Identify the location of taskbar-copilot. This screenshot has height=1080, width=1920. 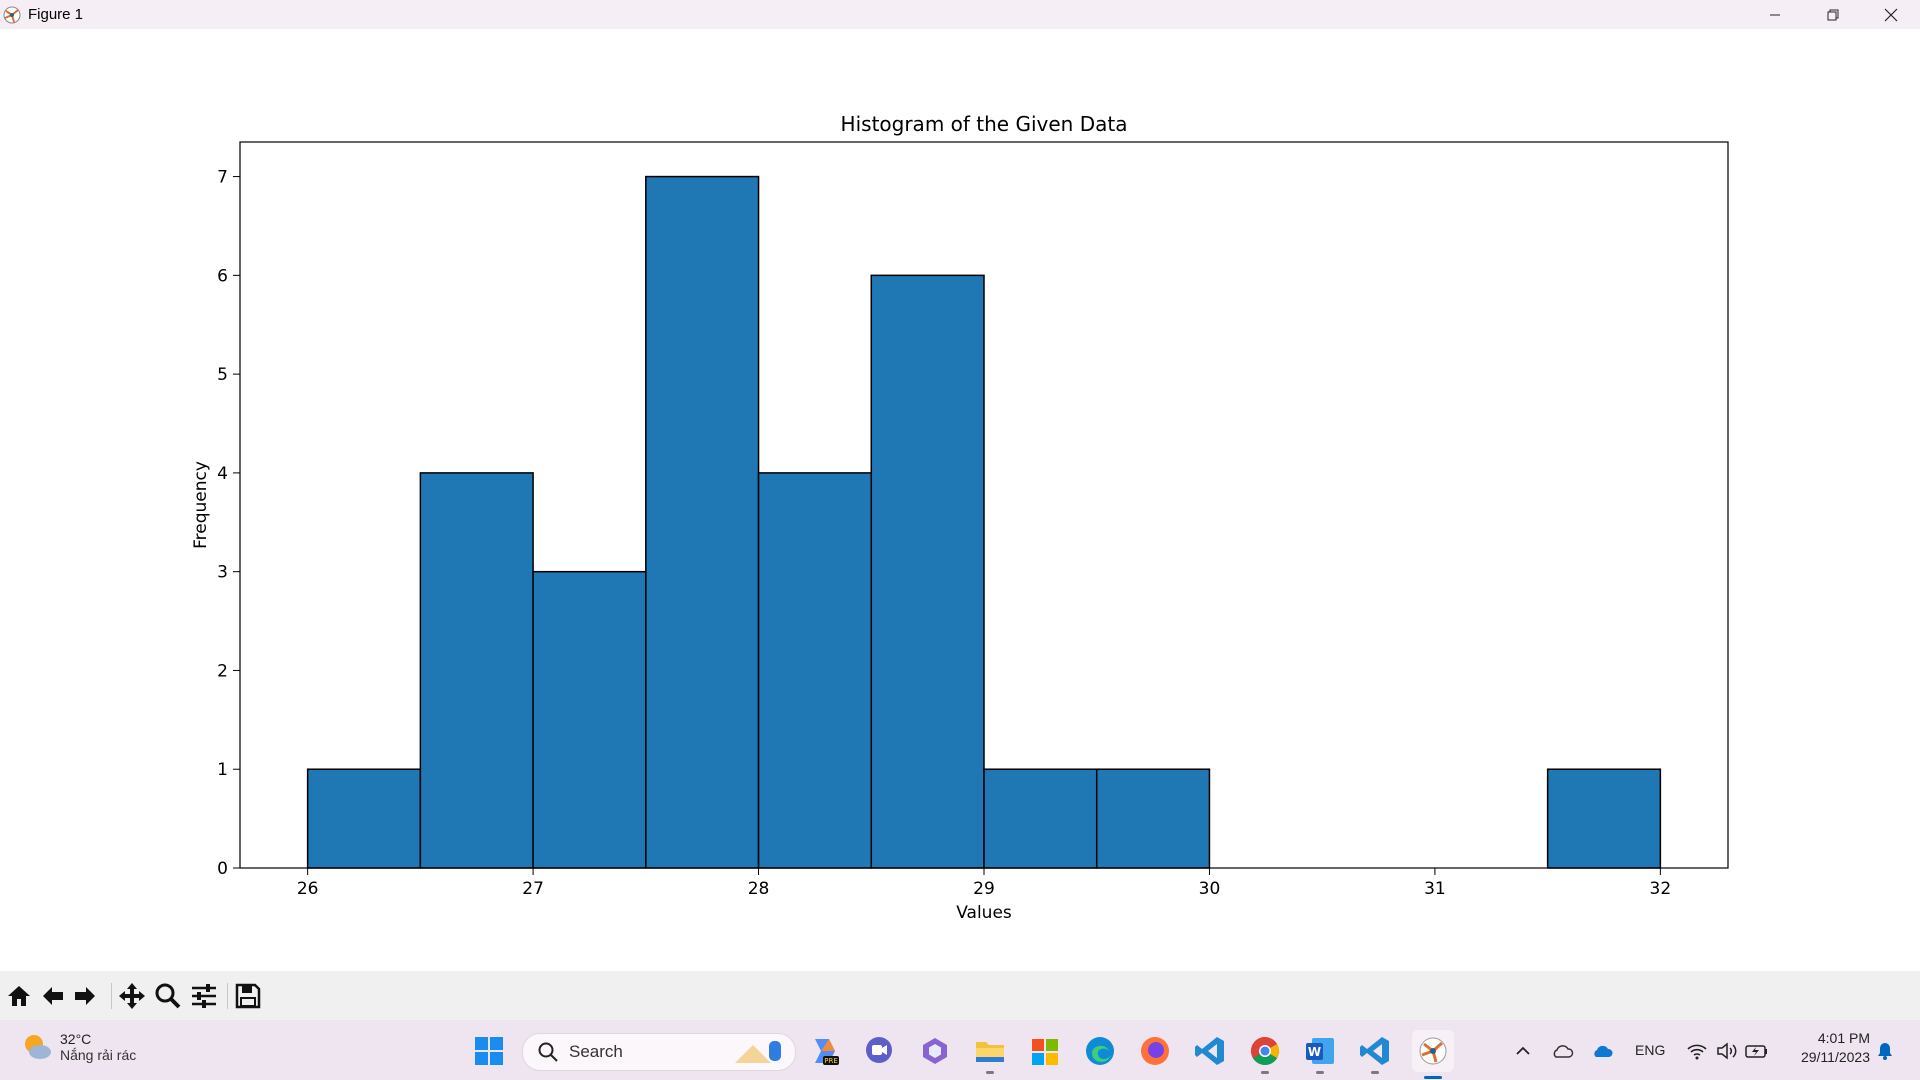
(935, 1051).